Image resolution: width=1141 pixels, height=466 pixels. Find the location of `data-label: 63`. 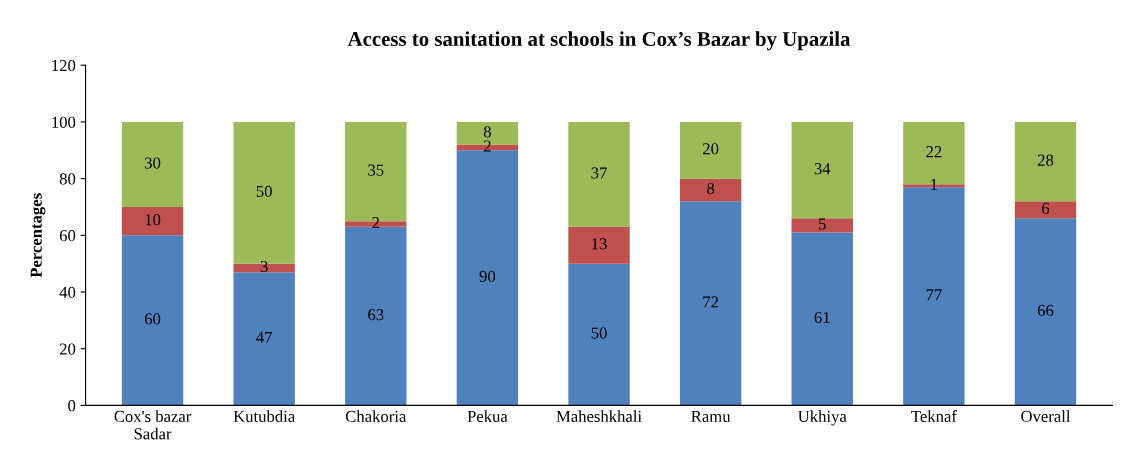

data-label: 63 is located at coordinates (376, 315).